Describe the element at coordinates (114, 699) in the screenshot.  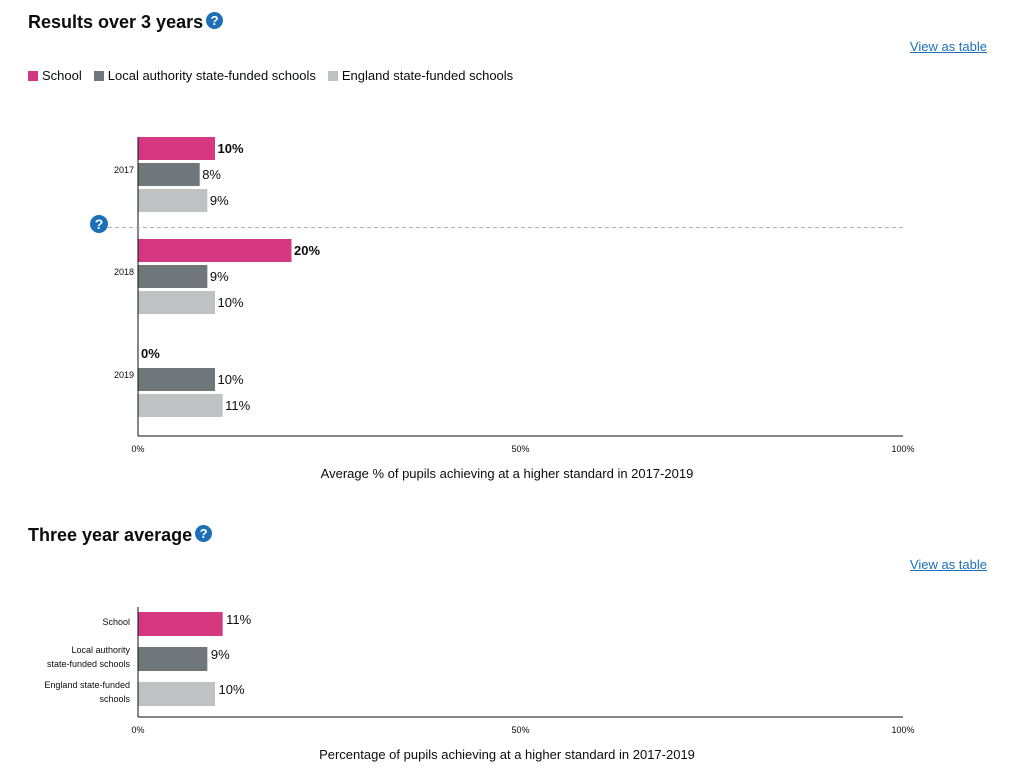
I see `y-tick-label-england: schools` at that location.